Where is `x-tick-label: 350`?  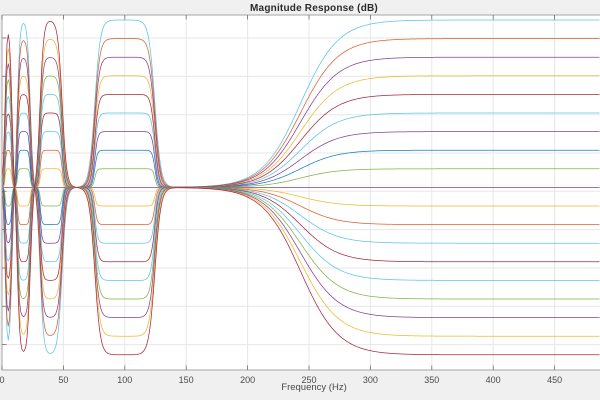 x-tick-label: 350 is located at coordinates (431, 380).